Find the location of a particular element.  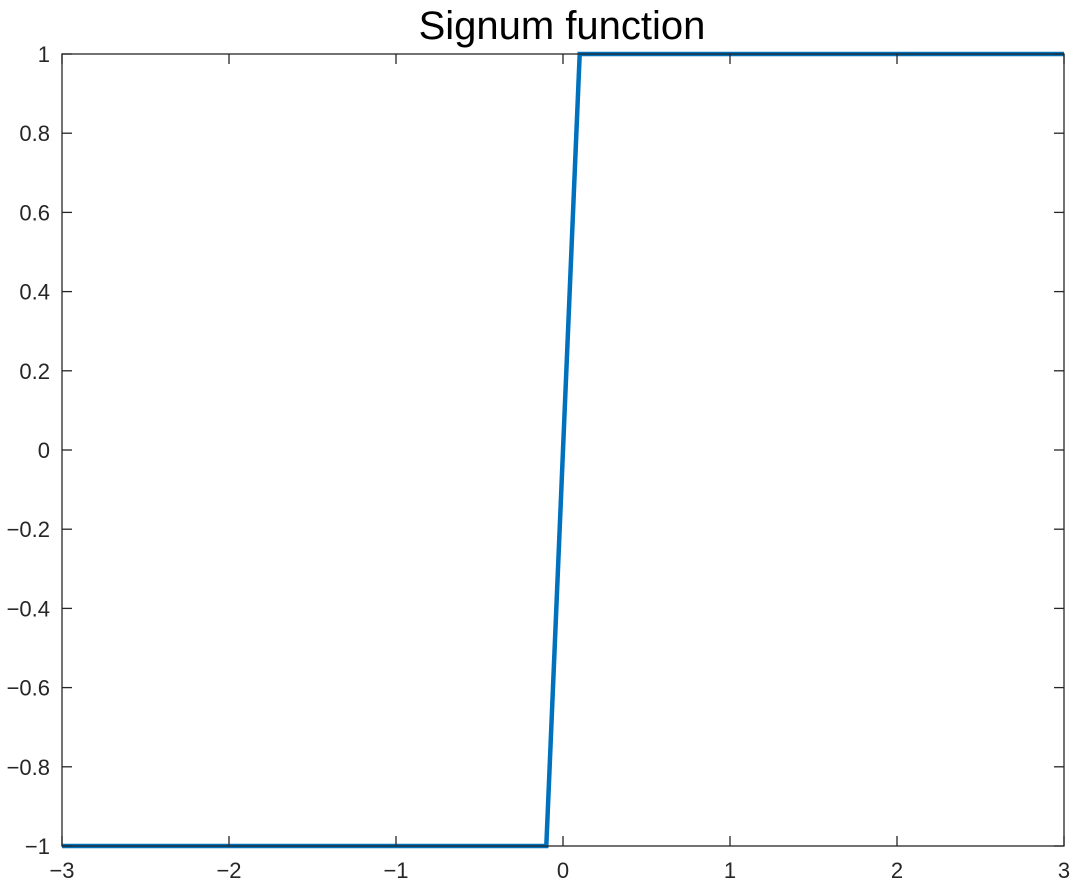

y-tick-label: 0 is located at coordinates (44, 450).